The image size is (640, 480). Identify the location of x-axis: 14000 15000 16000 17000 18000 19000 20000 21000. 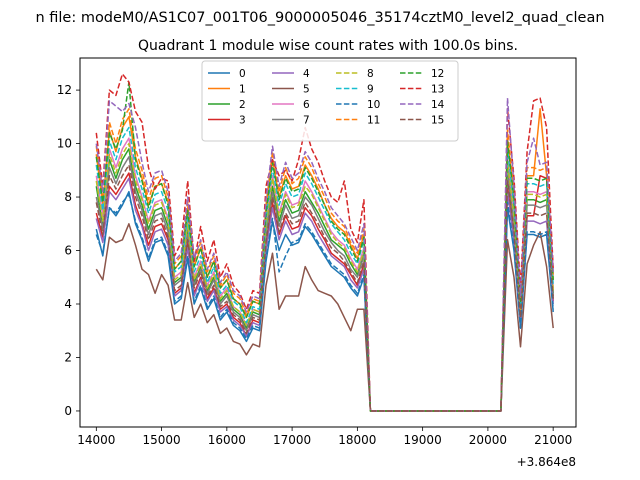
(324, 437).